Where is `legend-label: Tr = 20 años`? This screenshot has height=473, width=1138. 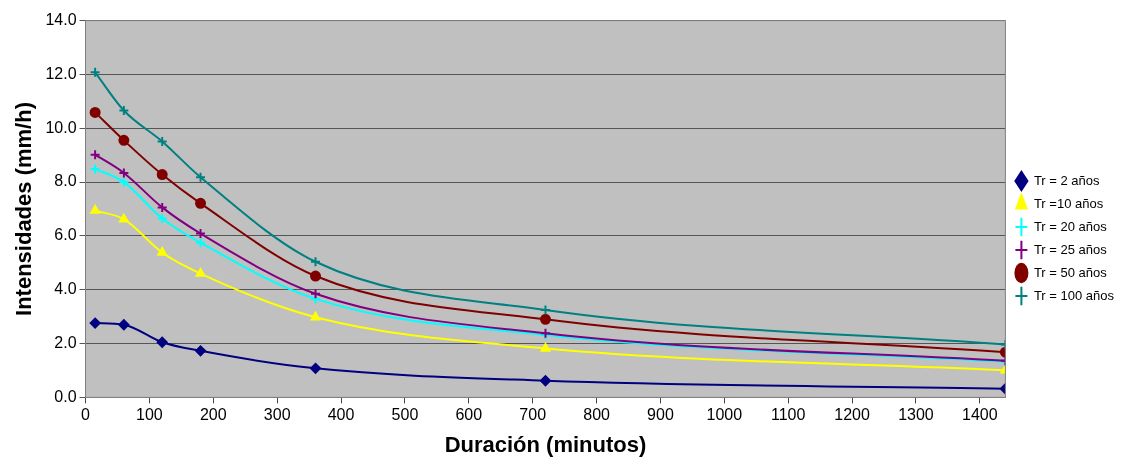 legend-label: Tr = 20 años is located at coordinates (1070, 226).